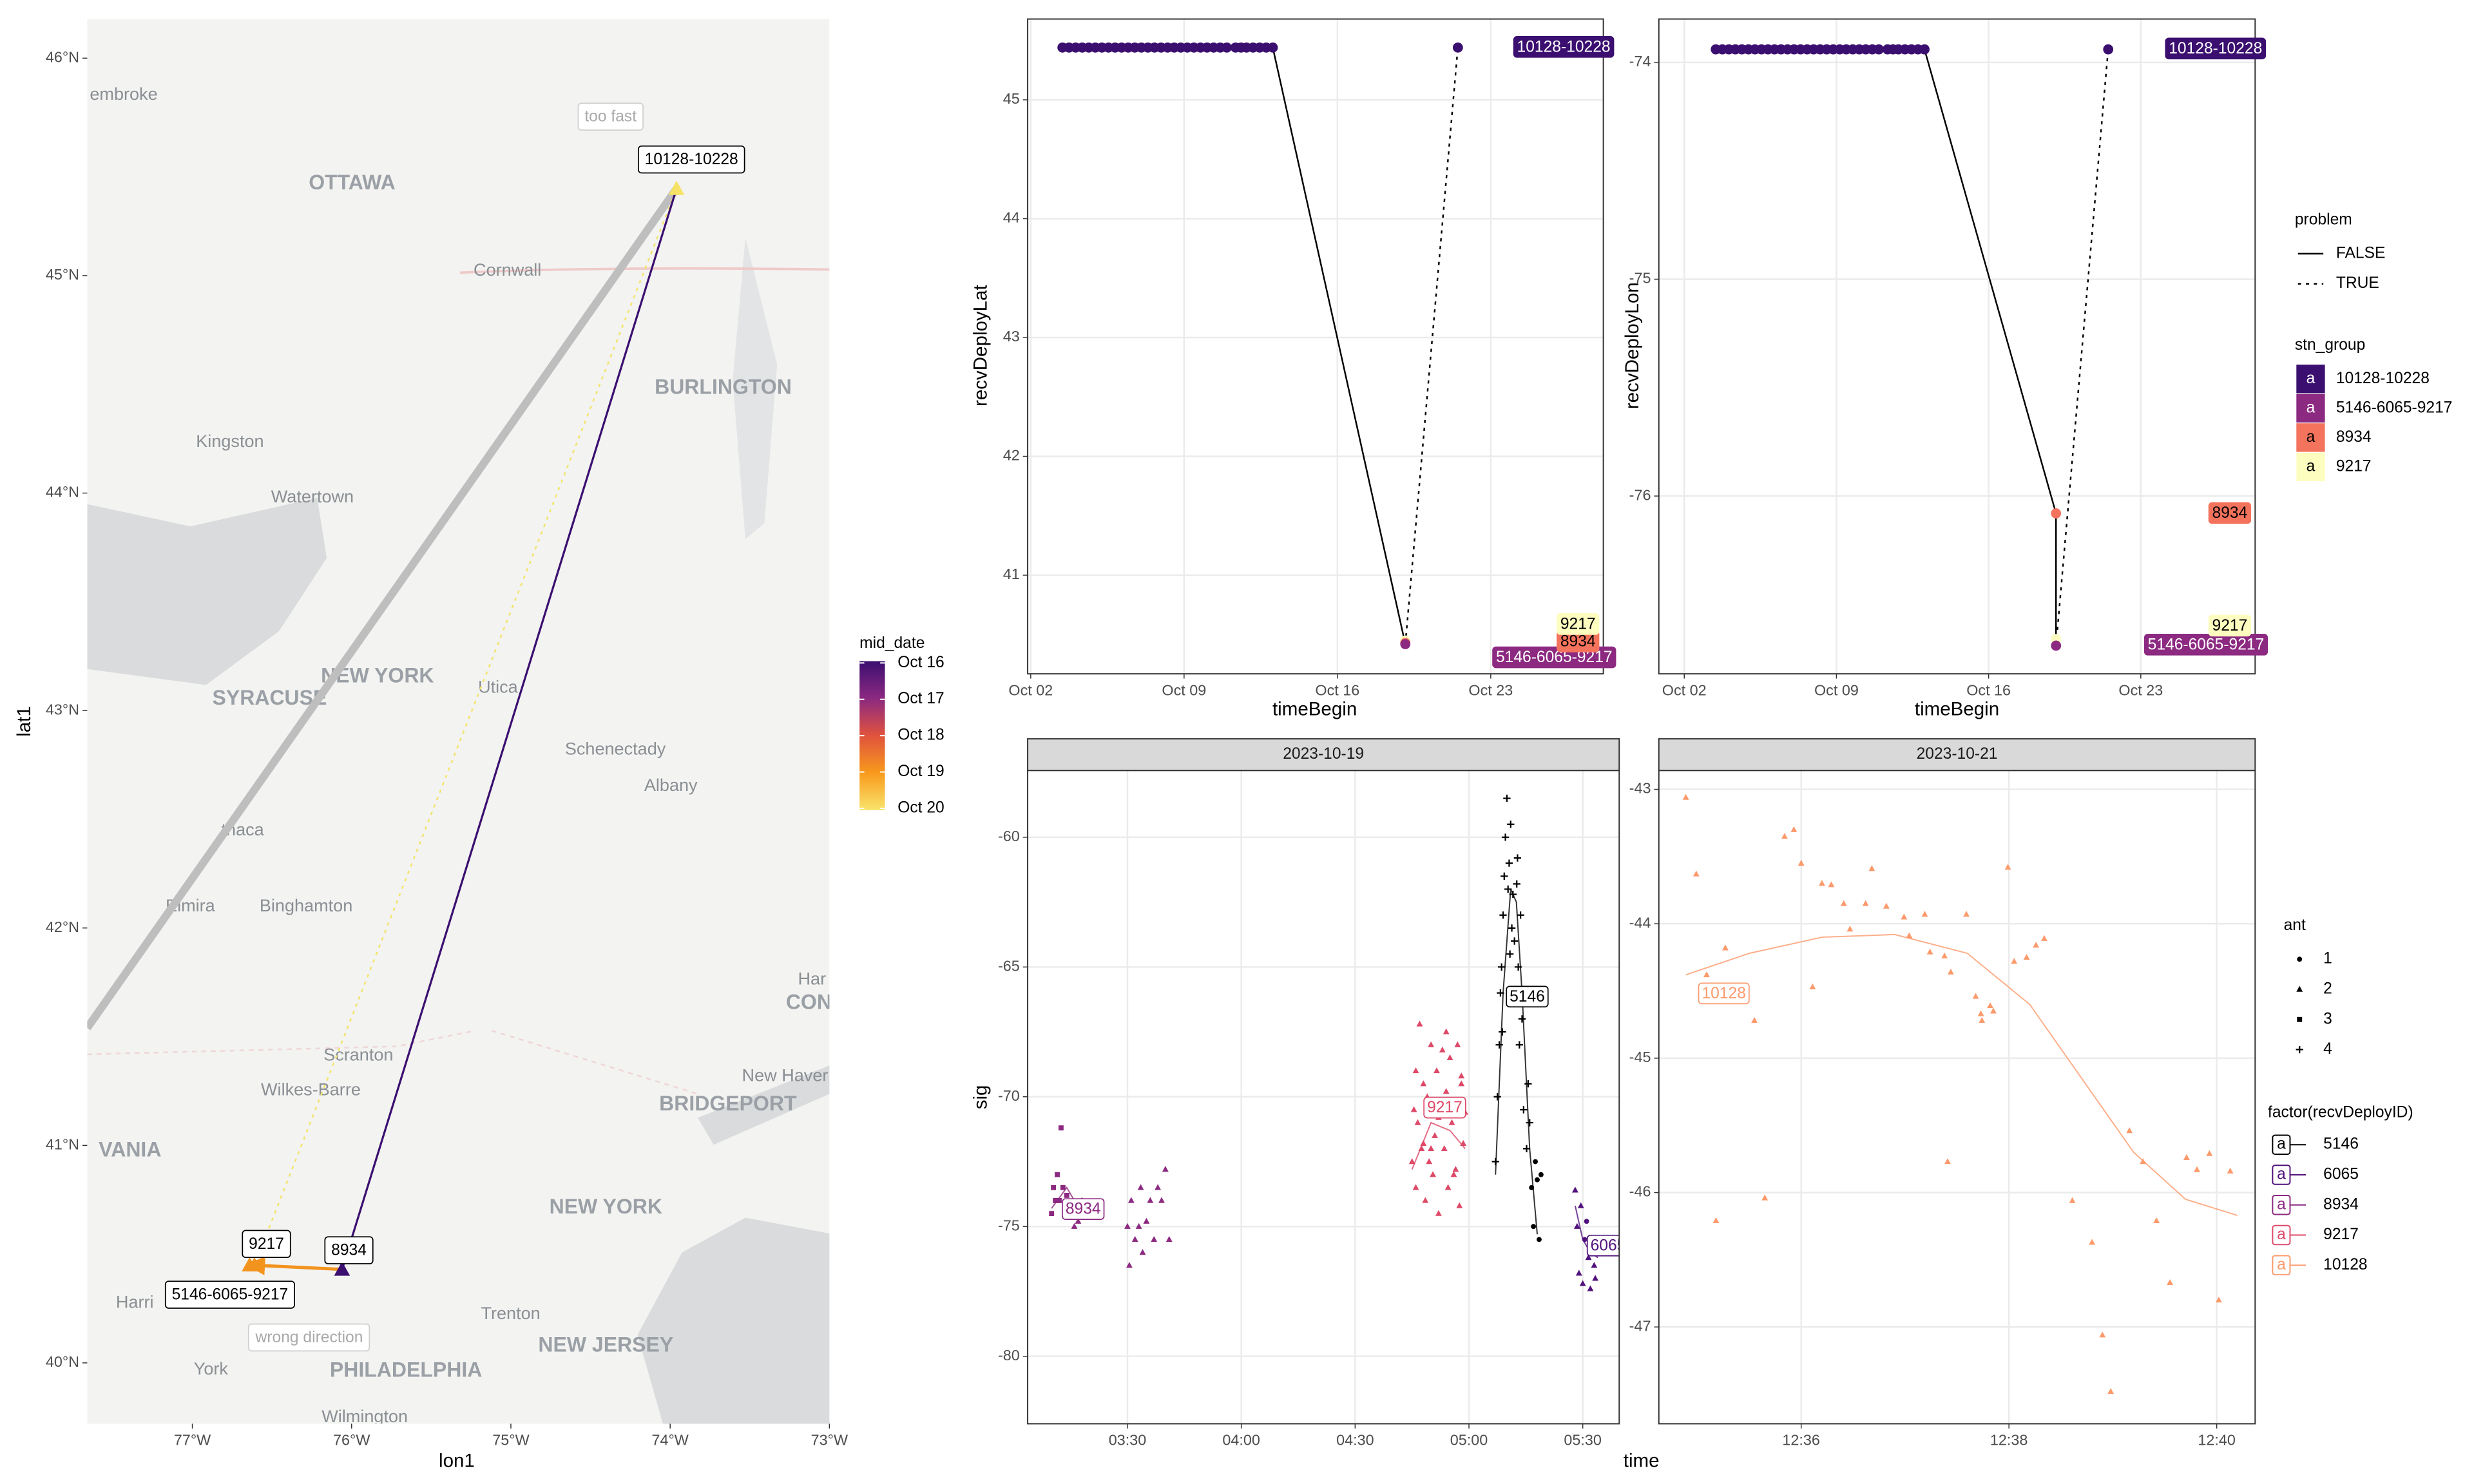  I want to click on series-label: 8934, so click(2230, 513).